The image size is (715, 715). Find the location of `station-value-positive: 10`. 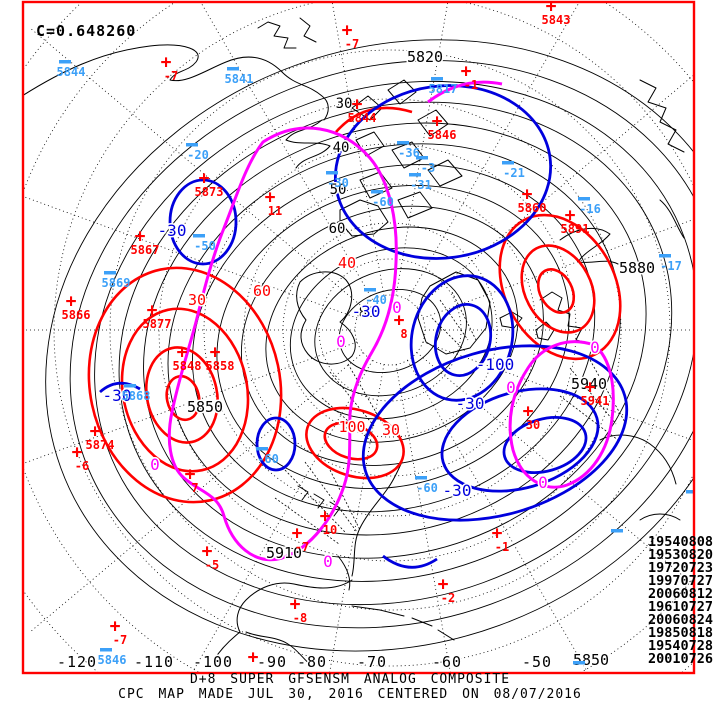

station-value-positive: 10 is located at coordinates (330, 530).